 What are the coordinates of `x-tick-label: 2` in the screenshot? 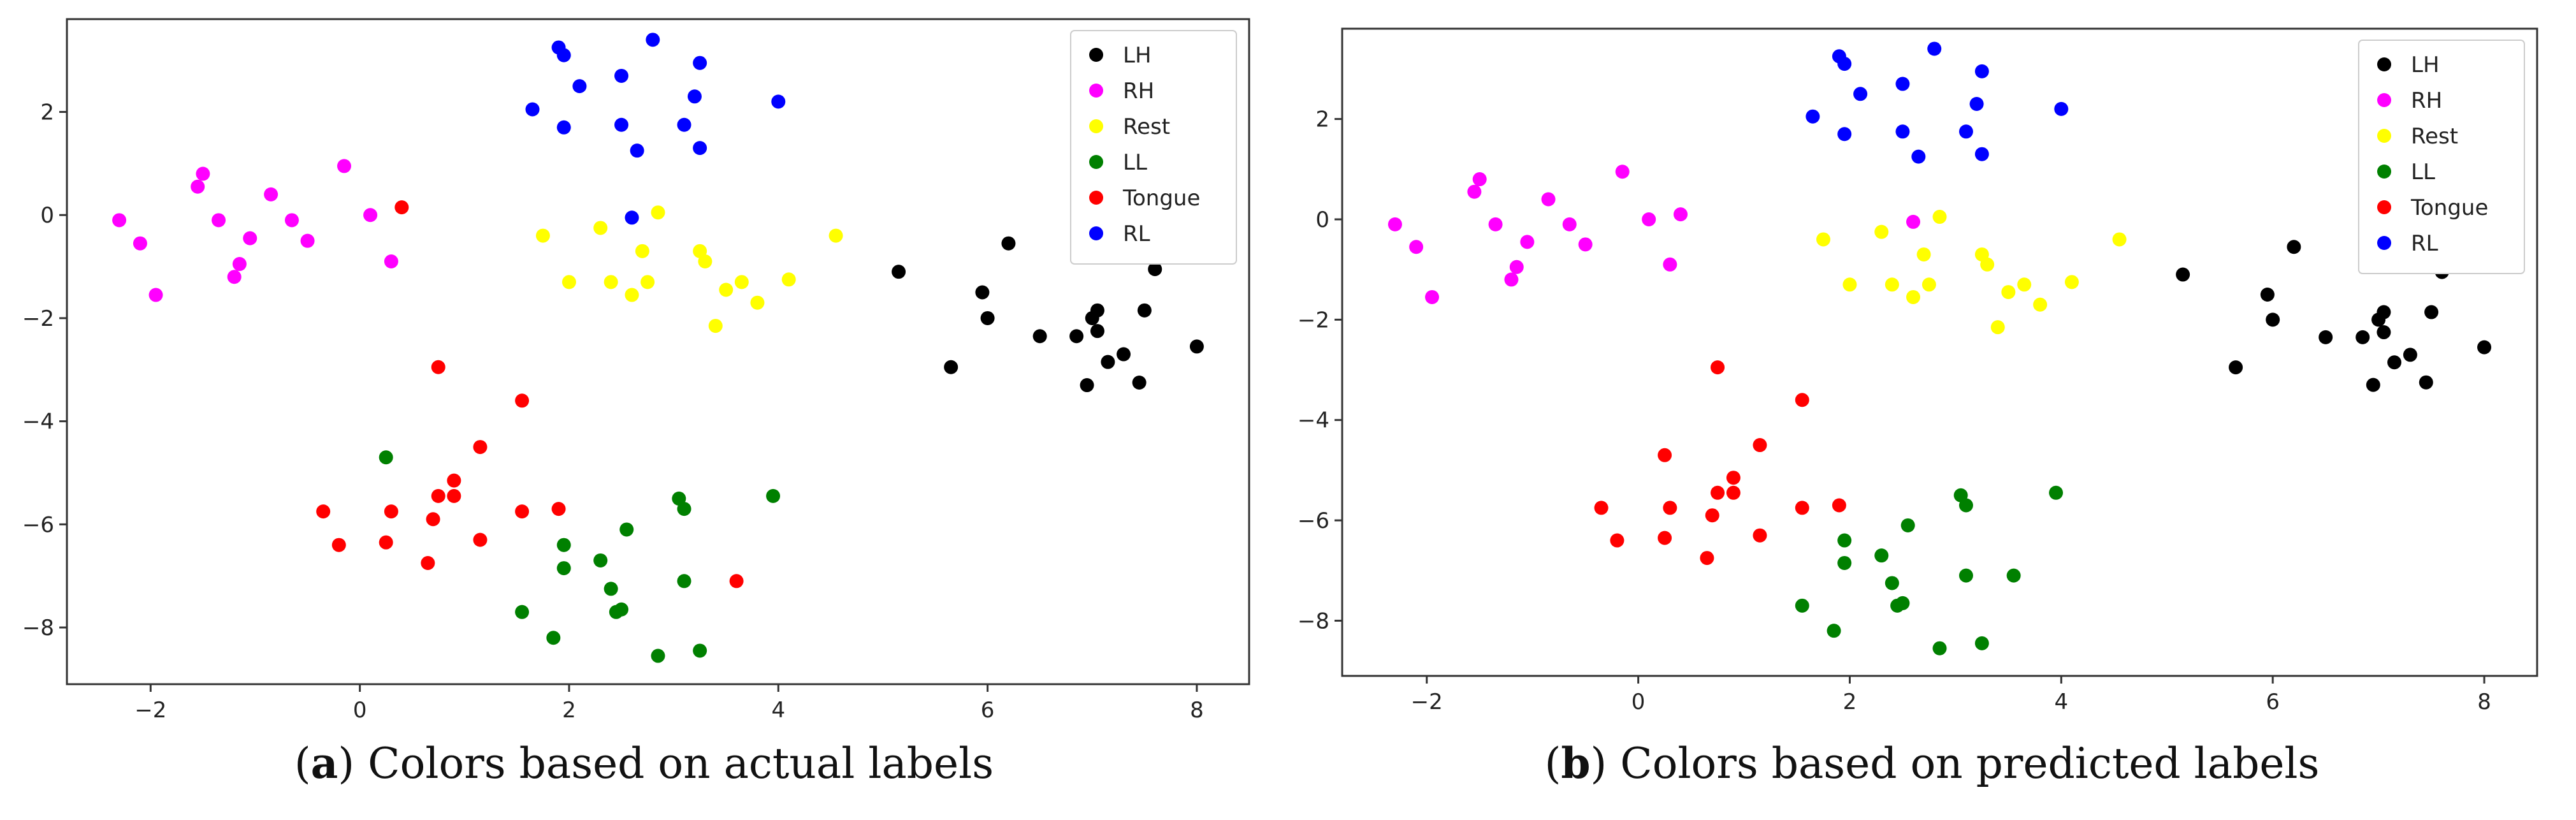 It's located at (1850, 702).